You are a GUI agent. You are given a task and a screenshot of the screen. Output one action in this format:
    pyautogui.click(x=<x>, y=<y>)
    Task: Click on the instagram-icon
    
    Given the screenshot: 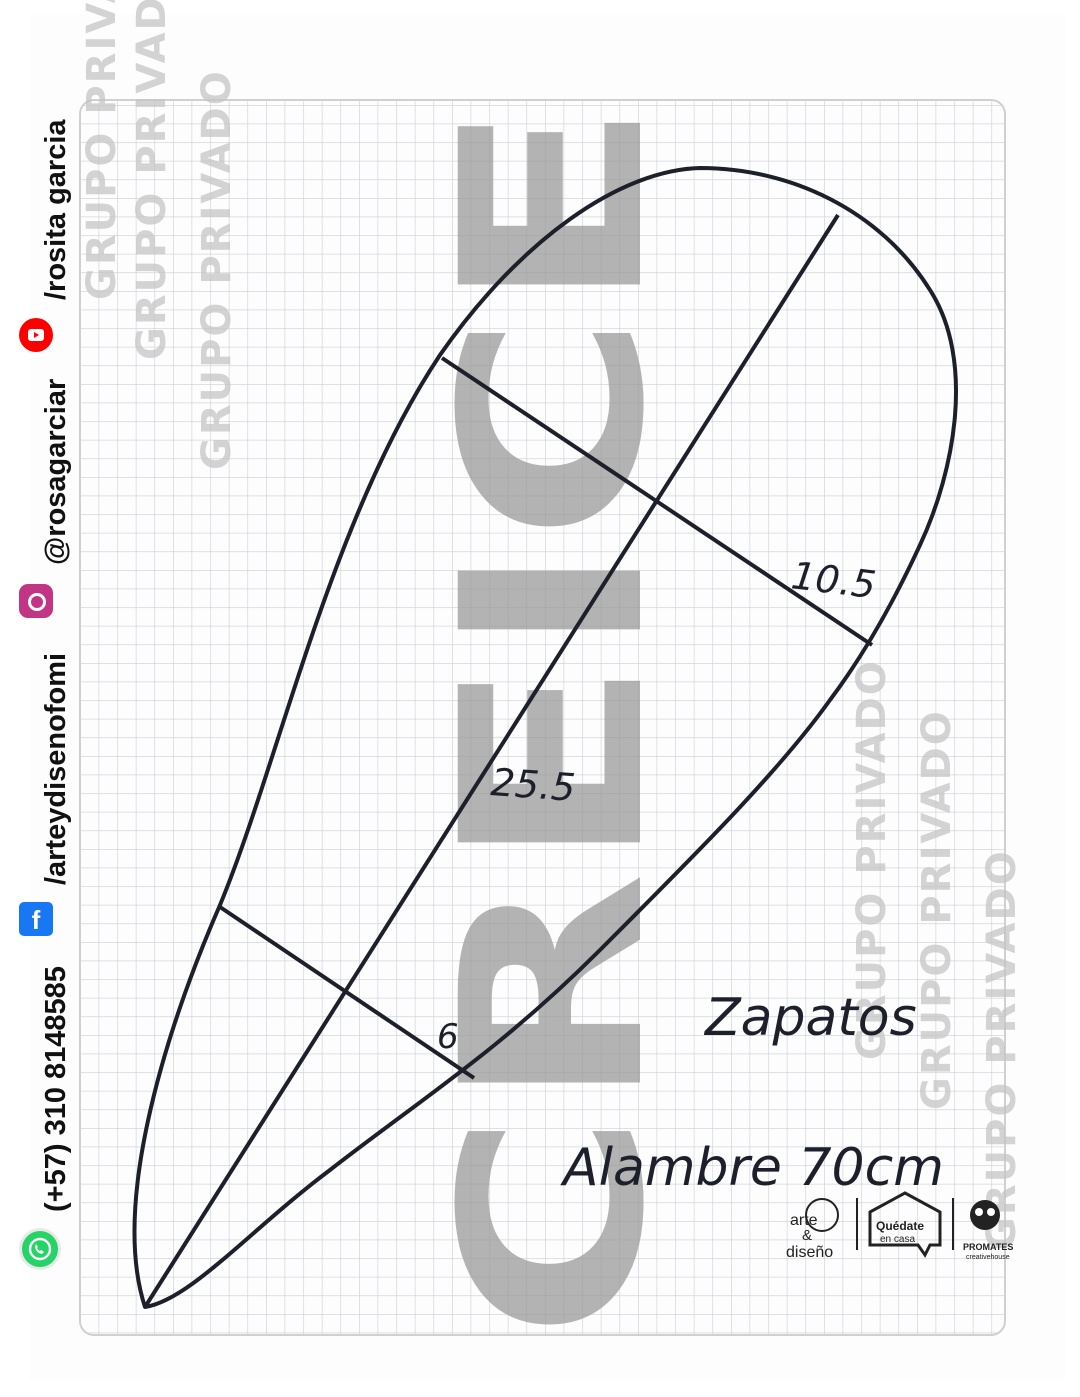 What is the action you would take?
    pyautogui.click(x=36, y=601)
    